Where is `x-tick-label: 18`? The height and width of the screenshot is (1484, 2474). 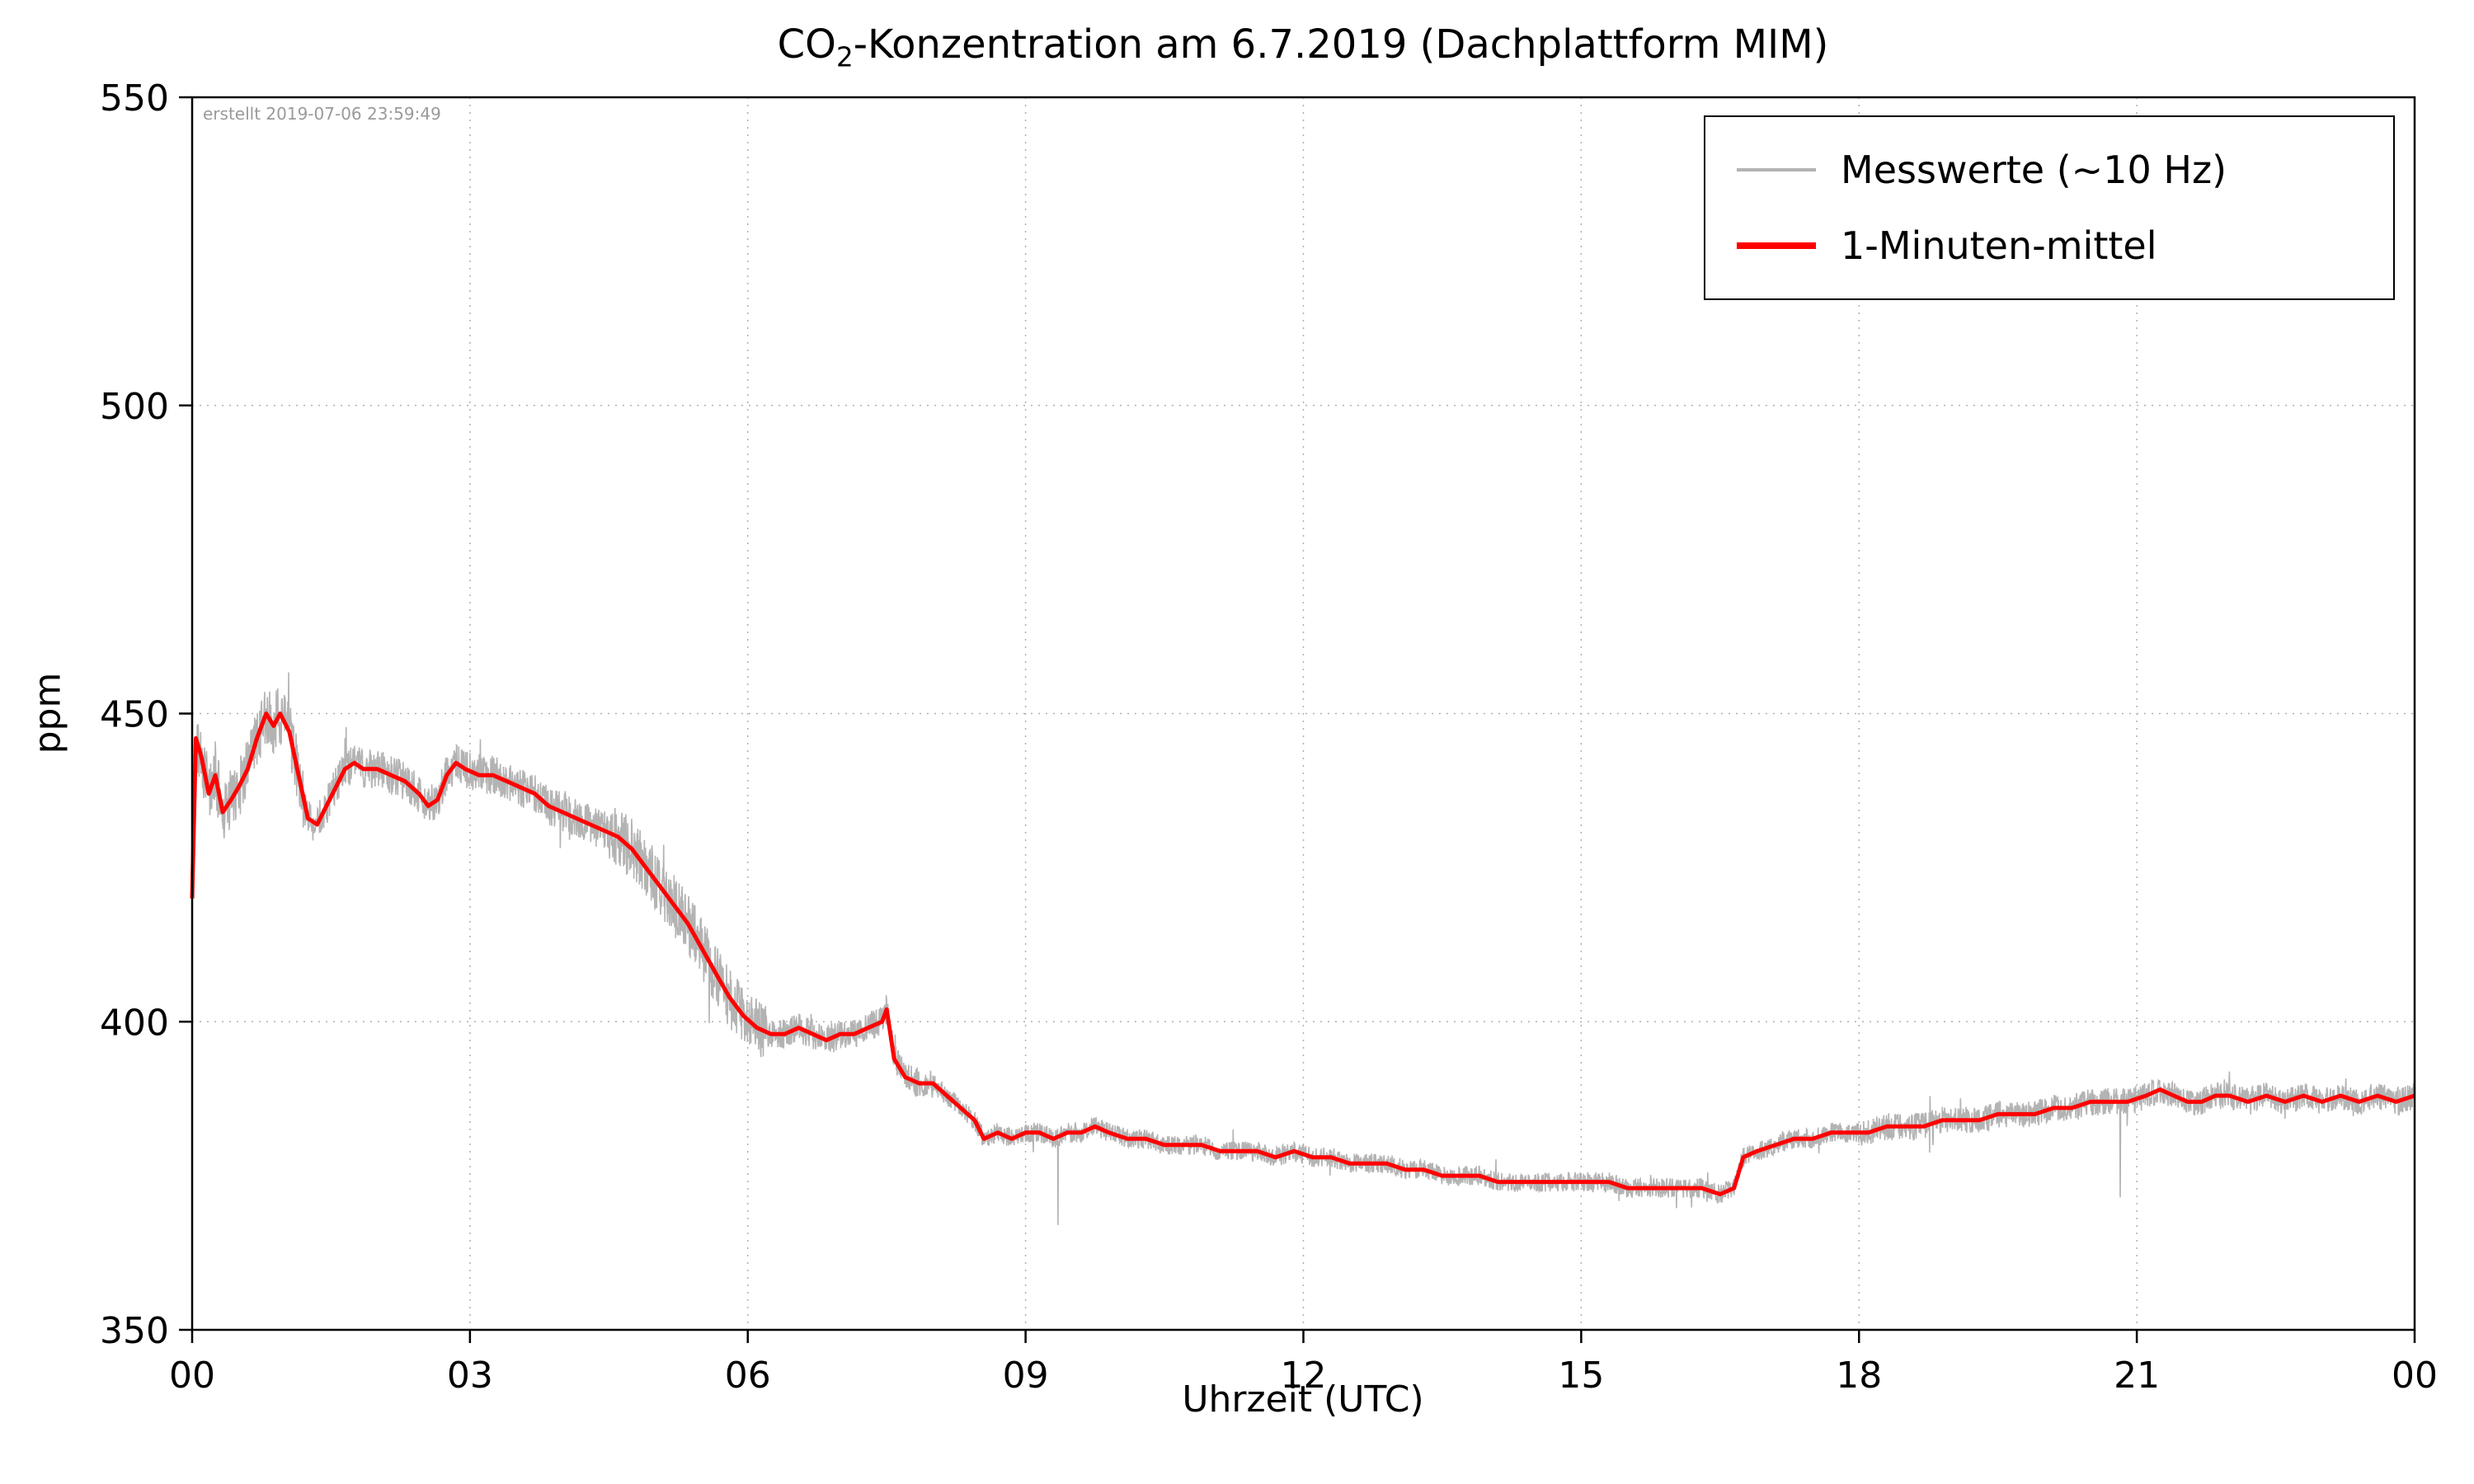
x-tick-label: 18 is located at coordinates (1859, 1376).